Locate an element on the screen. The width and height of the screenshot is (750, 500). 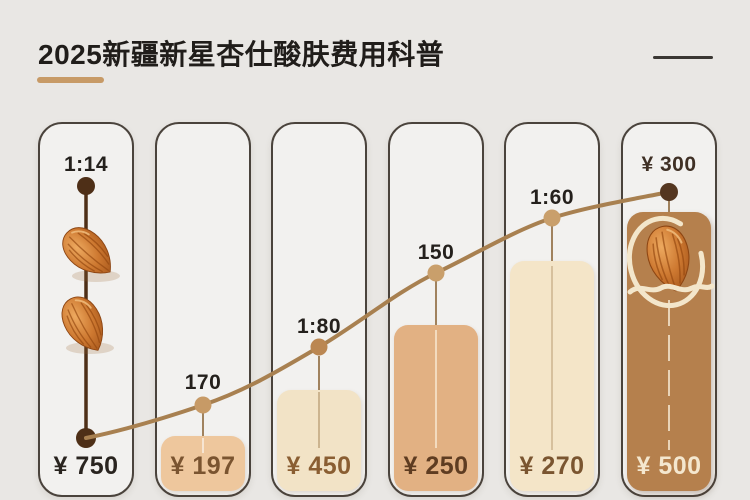
price-label: ¥ 270 is located at coordinates (552, 466).